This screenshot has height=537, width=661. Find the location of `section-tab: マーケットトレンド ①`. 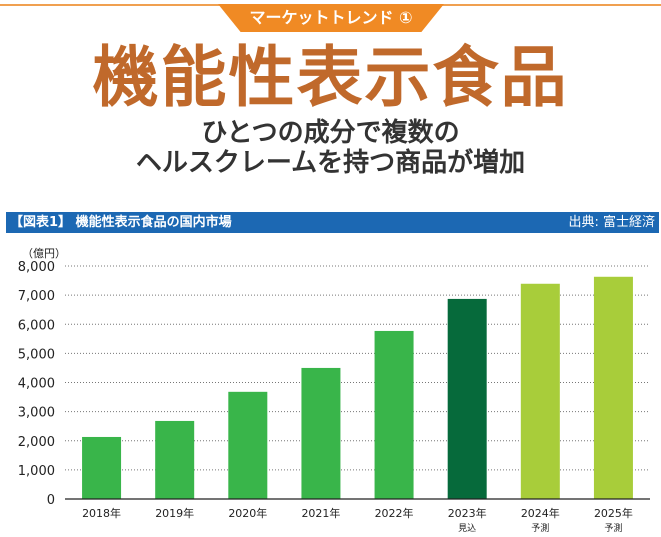

section-tab: マーケットトレンド ① is located at coordinates (331, 18).